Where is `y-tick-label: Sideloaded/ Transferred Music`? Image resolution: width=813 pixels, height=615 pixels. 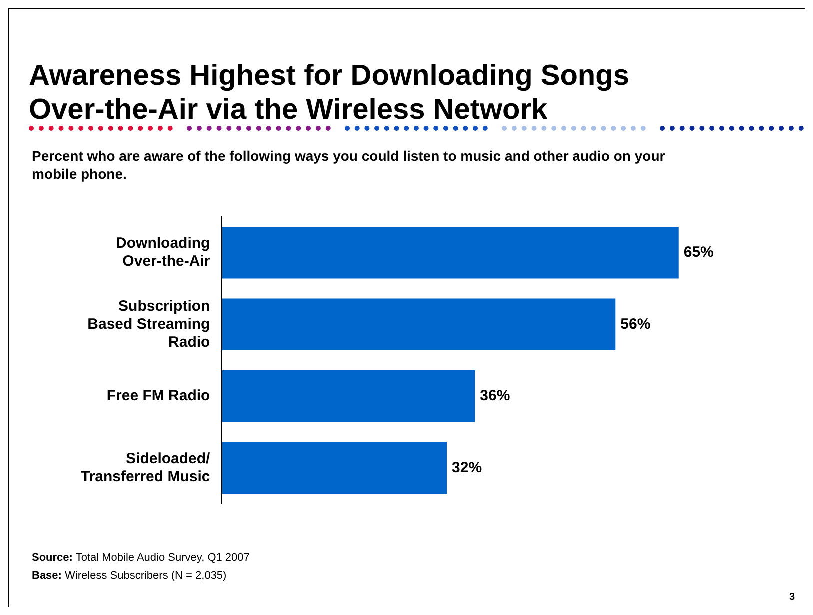
y-tick-label: Sideloaded/ Transferred Music is located at coordinates (146, 468).